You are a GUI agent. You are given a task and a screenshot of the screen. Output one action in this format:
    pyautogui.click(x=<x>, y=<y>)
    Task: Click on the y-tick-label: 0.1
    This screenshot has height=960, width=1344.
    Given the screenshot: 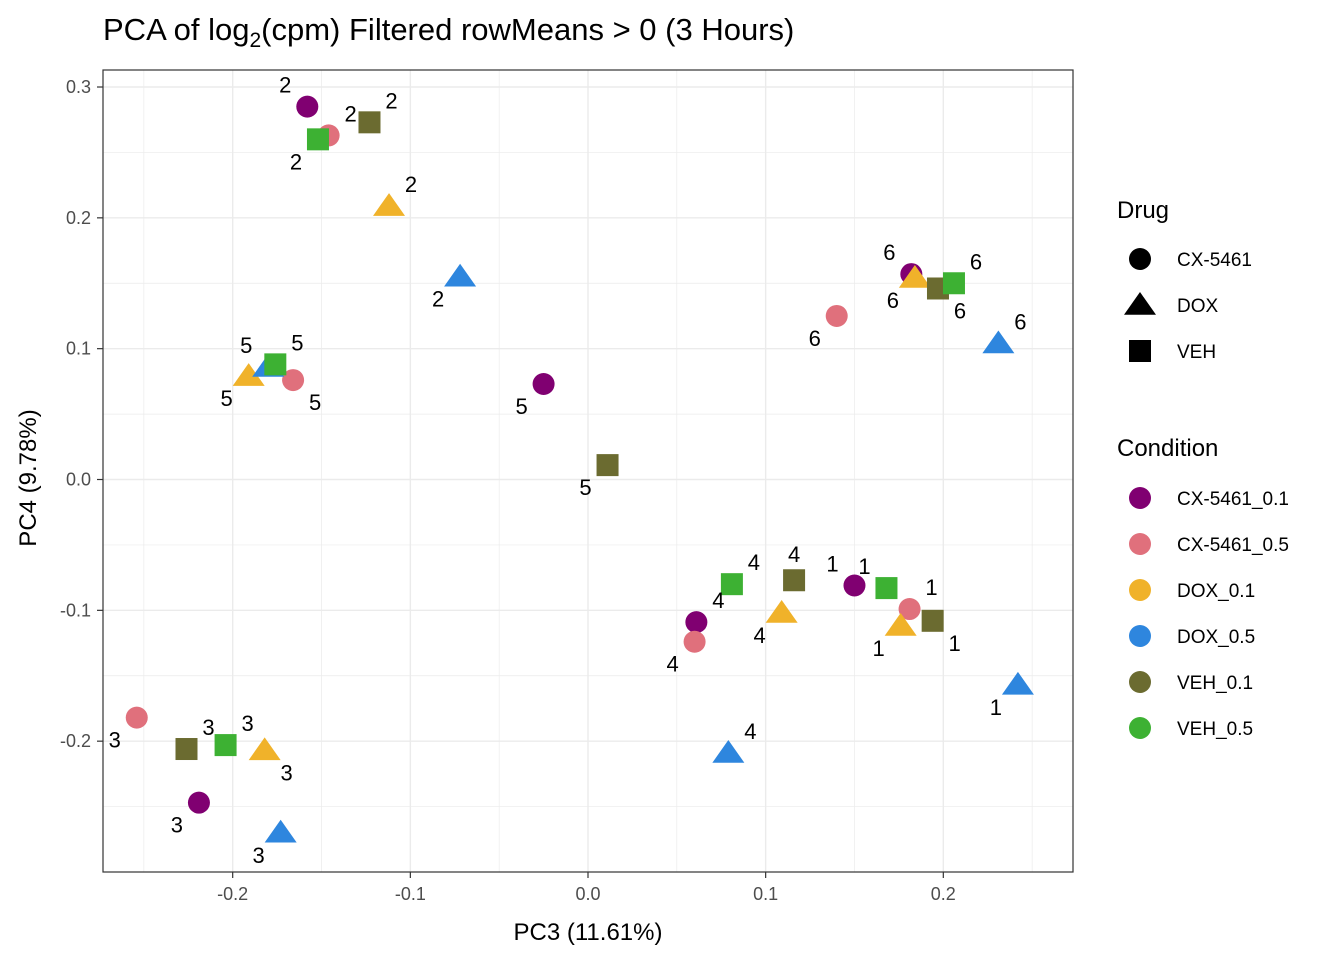 What is the action you would take?
    pyautogui.click(x=78, y=349)
    